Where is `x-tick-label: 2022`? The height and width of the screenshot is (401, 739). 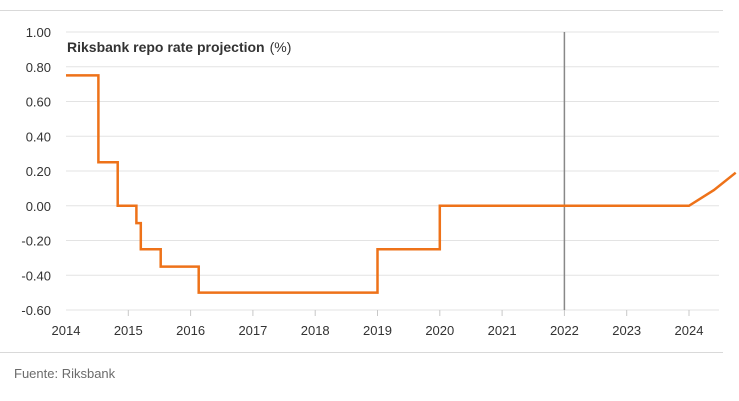 x-tick-label: 2022 is located at coordinates (564, 330).